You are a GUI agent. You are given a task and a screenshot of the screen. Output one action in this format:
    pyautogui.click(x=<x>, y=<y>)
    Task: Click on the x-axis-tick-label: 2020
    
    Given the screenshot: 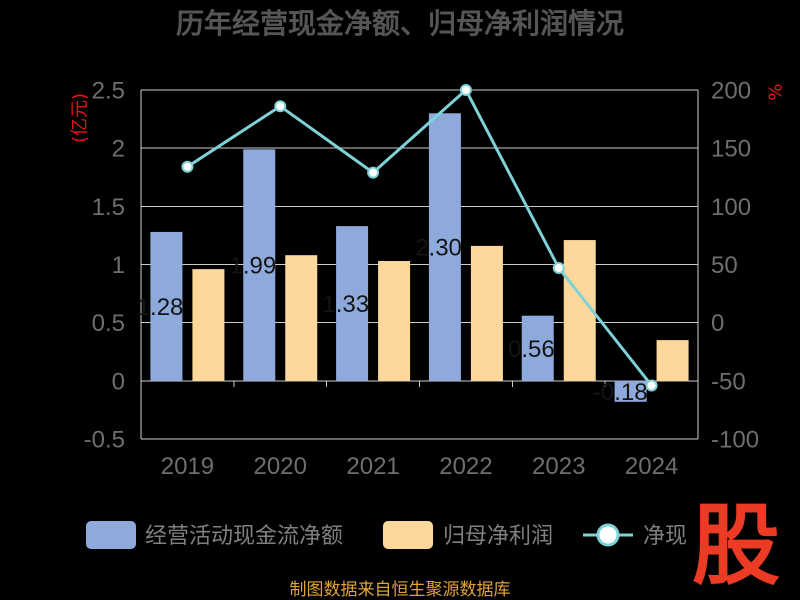 What is the action you would take?
    pyautogui.click(x=280, y=466)
    